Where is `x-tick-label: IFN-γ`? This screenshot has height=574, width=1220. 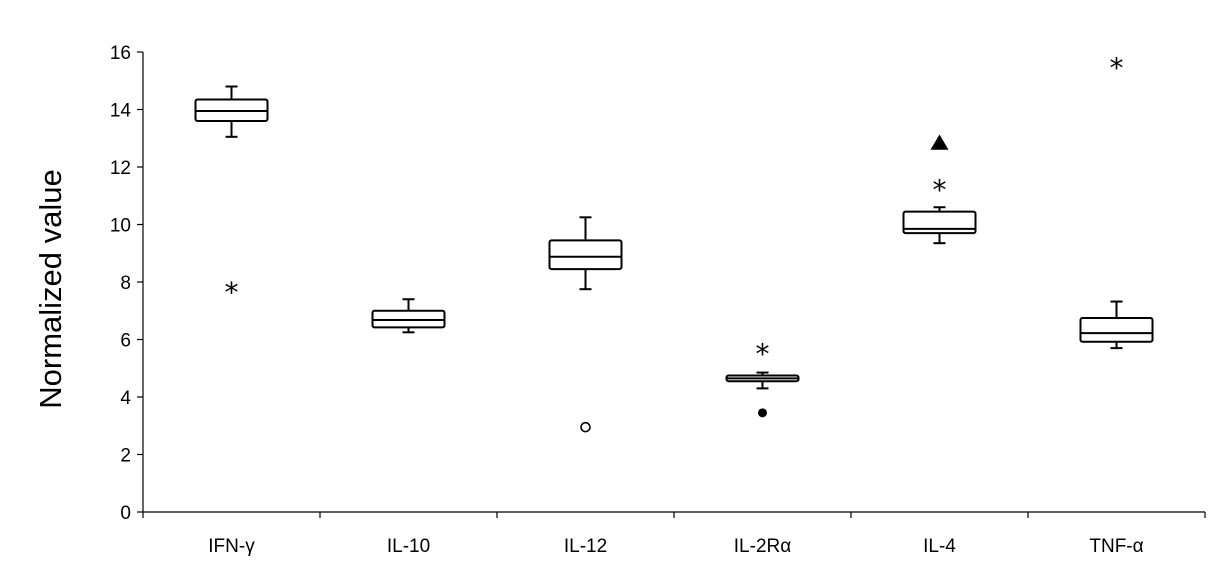
x-tick-label: IFN-γ is located at coordinates (231, 546).